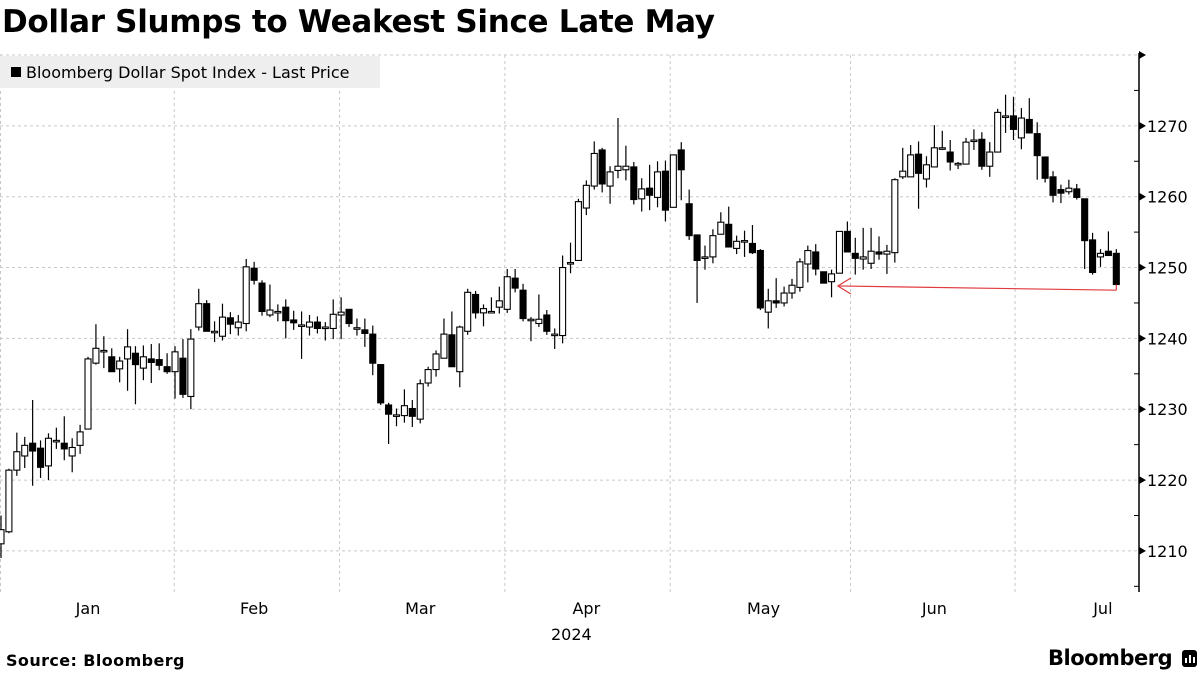 The width and height of the screenshot is (1200, 675). Describe the element at coordinates (16, 72) in the screenshot. I see `legend-swatch-icon` at that location.